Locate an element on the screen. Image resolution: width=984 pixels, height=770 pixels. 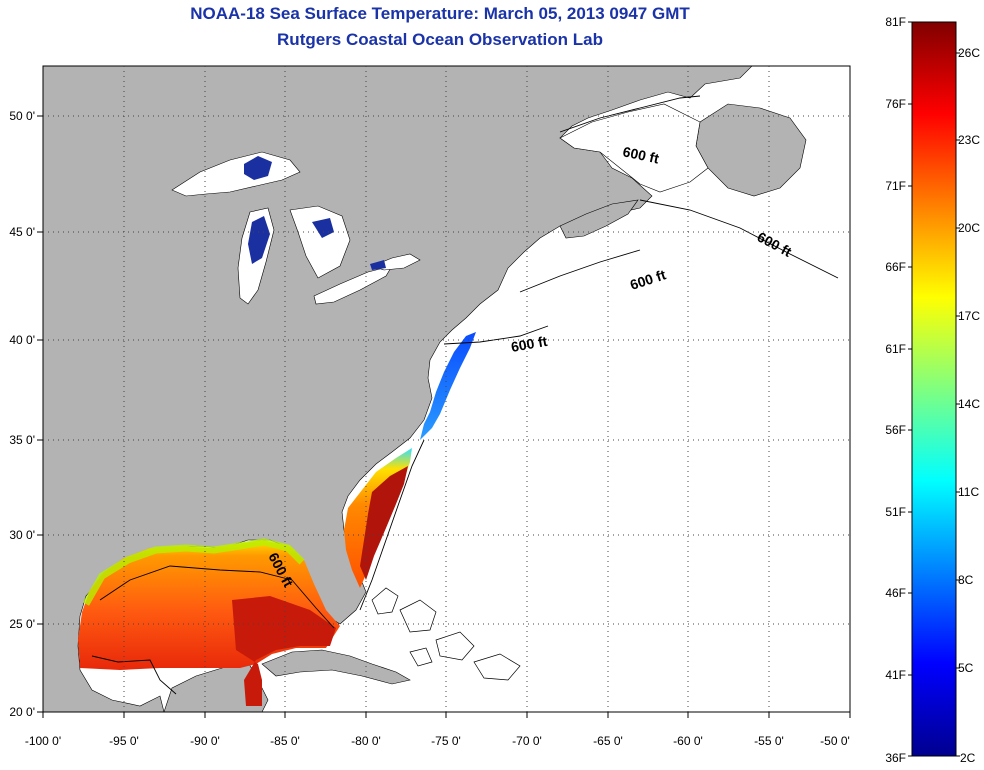
colorbar-f-66: 66F is located at coordinates (895, 267).